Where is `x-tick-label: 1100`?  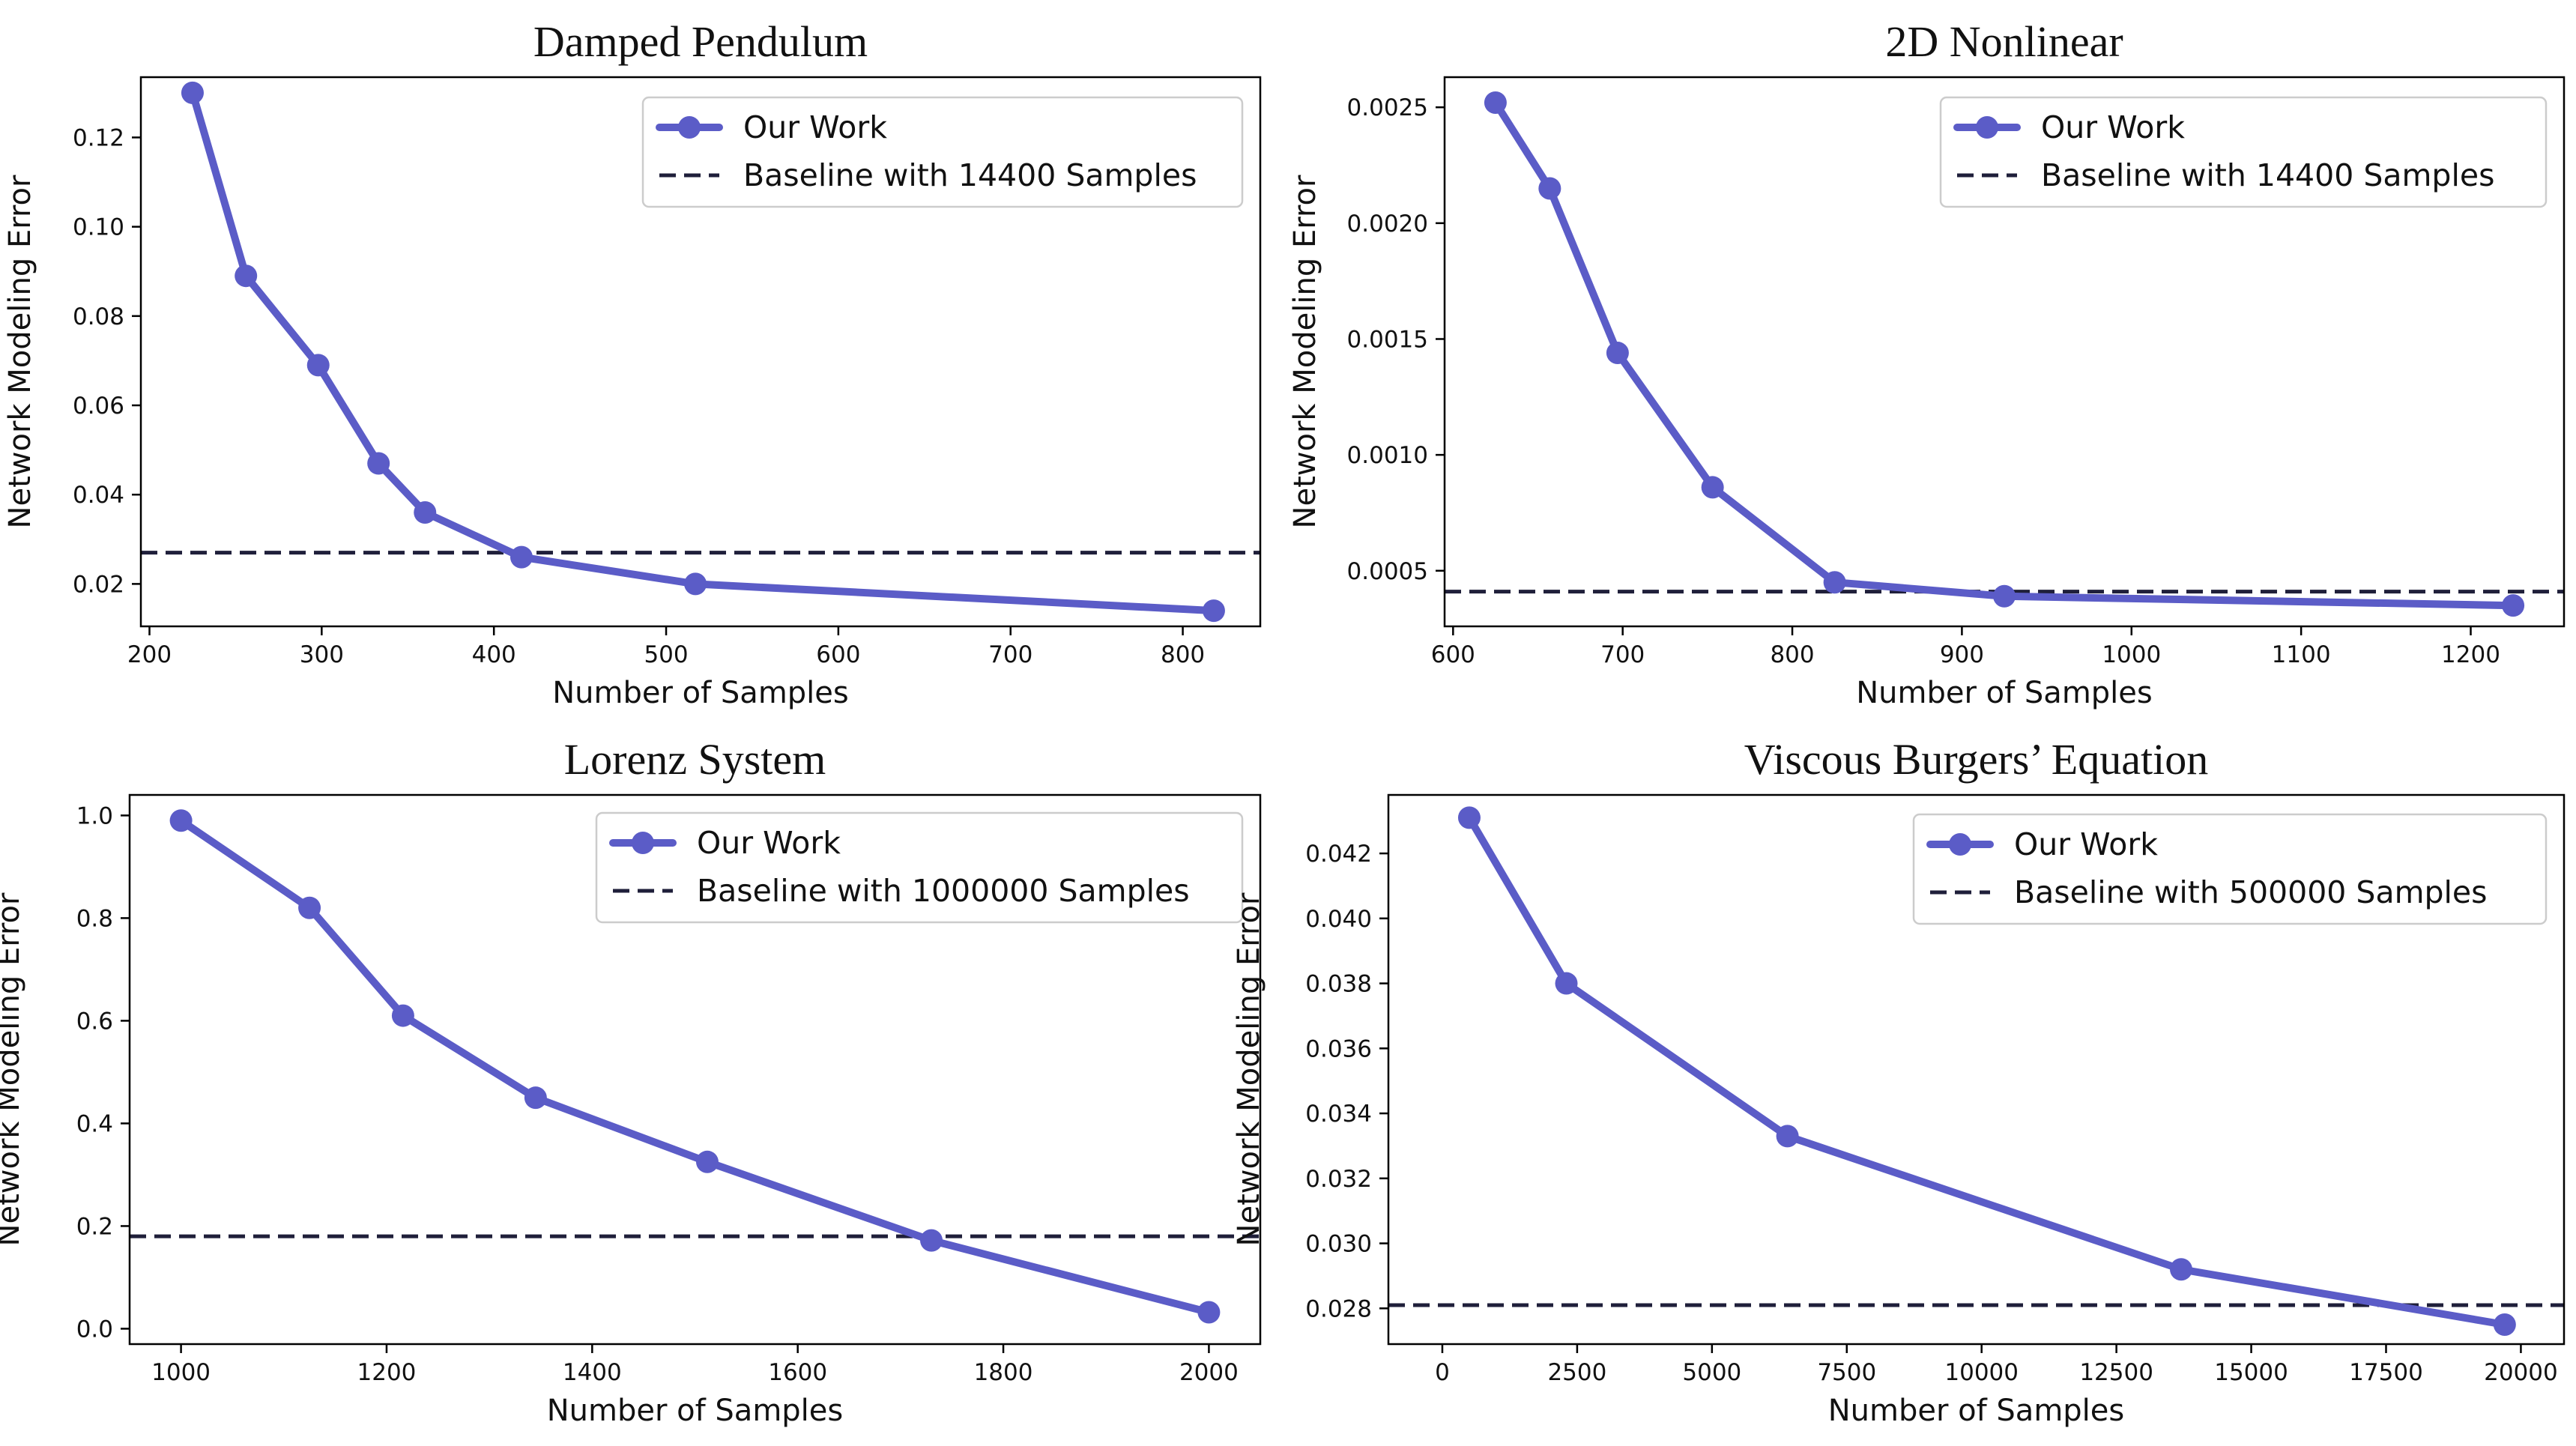 x-tick-label: 1100 is located at coordinates (2301, 654).